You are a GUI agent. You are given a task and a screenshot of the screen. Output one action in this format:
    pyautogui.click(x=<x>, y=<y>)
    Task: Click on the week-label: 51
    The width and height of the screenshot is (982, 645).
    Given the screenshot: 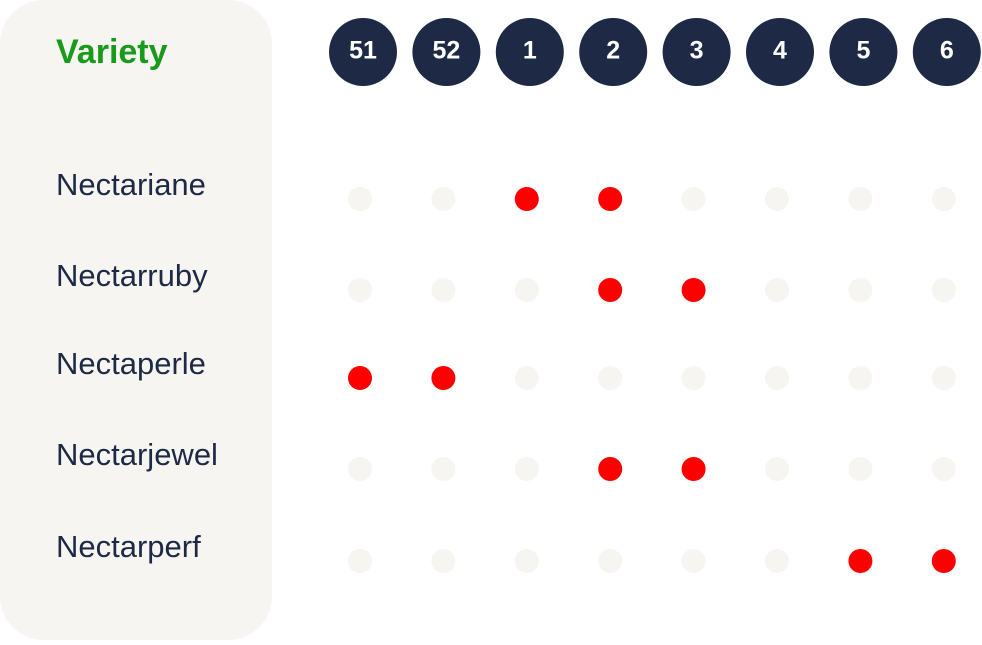 What is the action you would take?
    pyautogui.click(x=363, y=51)
    